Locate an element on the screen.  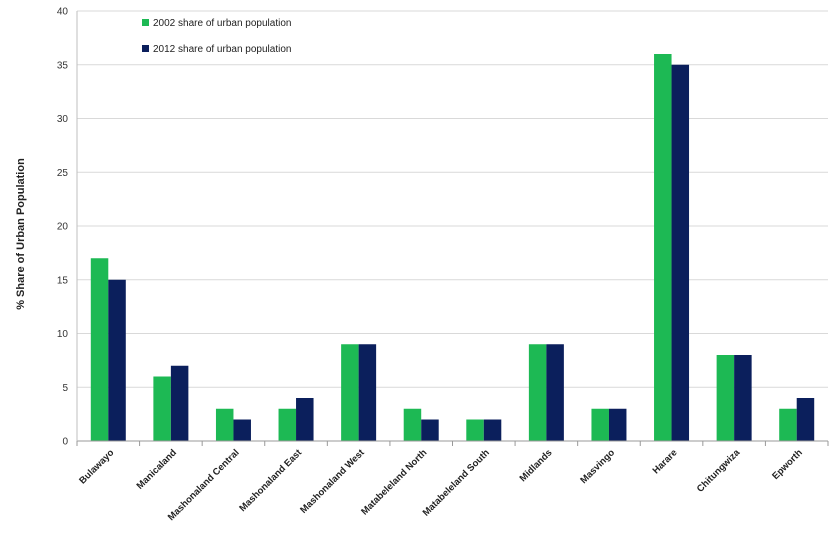
x-category-label: Mashonaland West is located at coordinates (332, 481).